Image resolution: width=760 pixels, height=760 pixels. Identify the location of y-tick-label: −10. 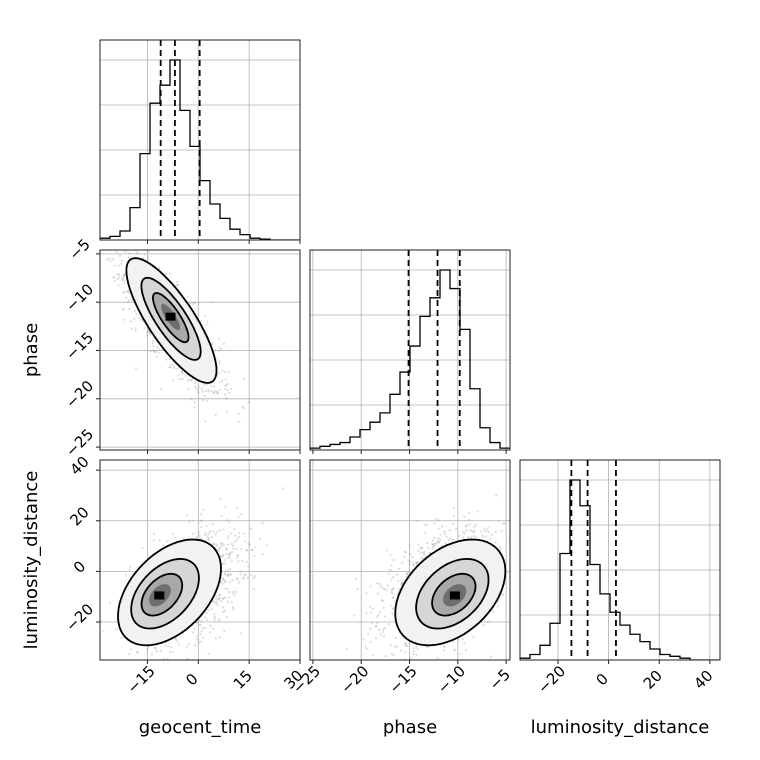
(79, 297).